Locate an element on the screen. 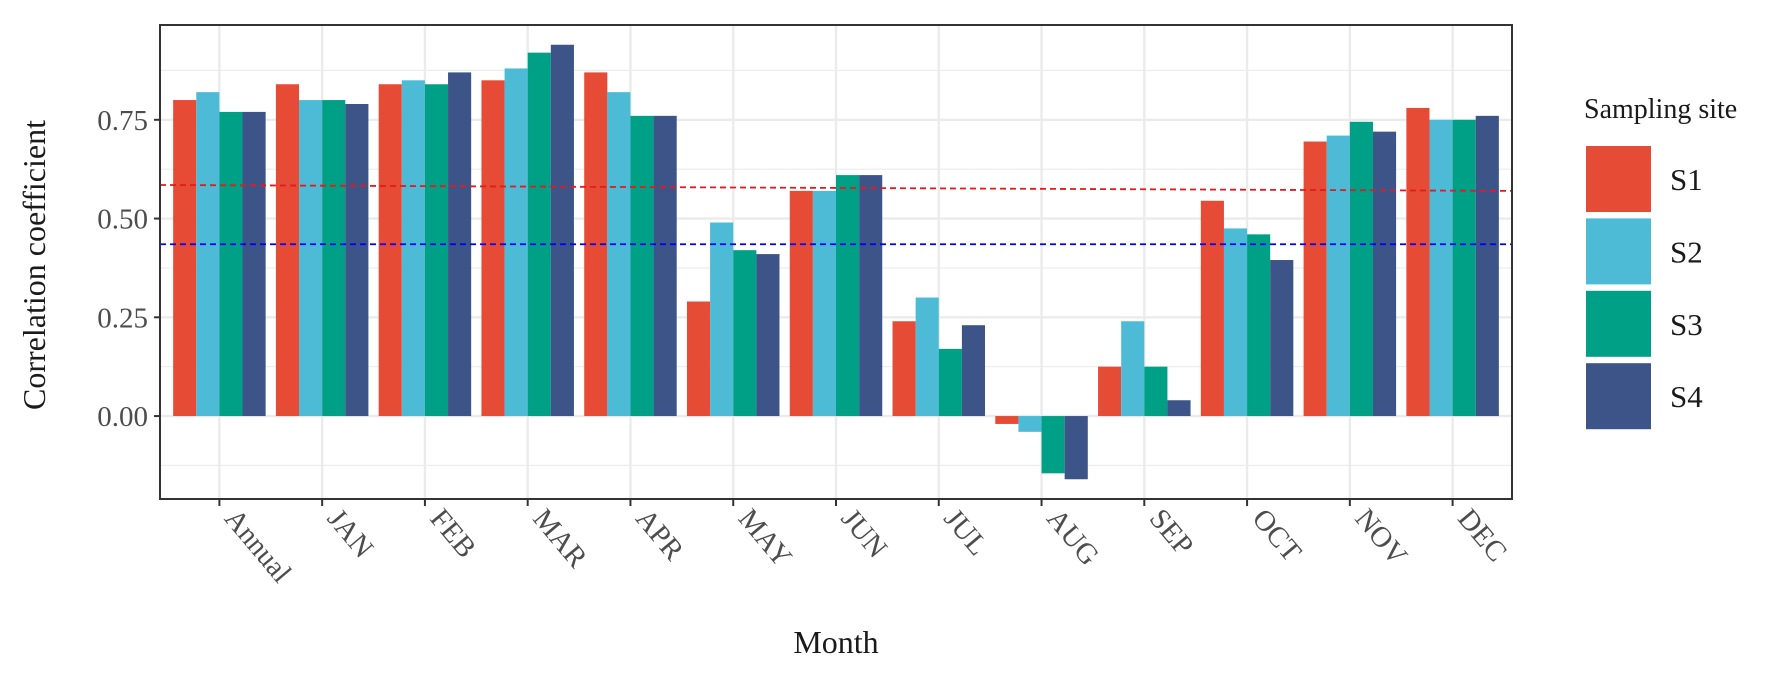  reference-line is located at coordinates (836, 188).